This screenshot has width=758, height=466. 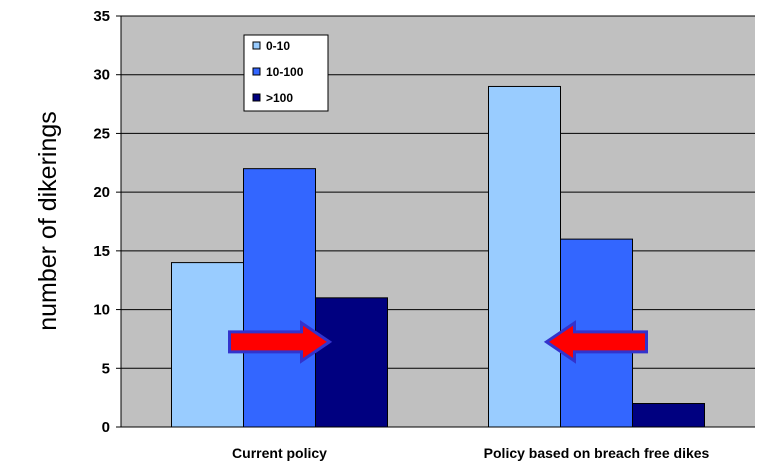 I want to click on legend-label: >100, so click(x=279, y=98).